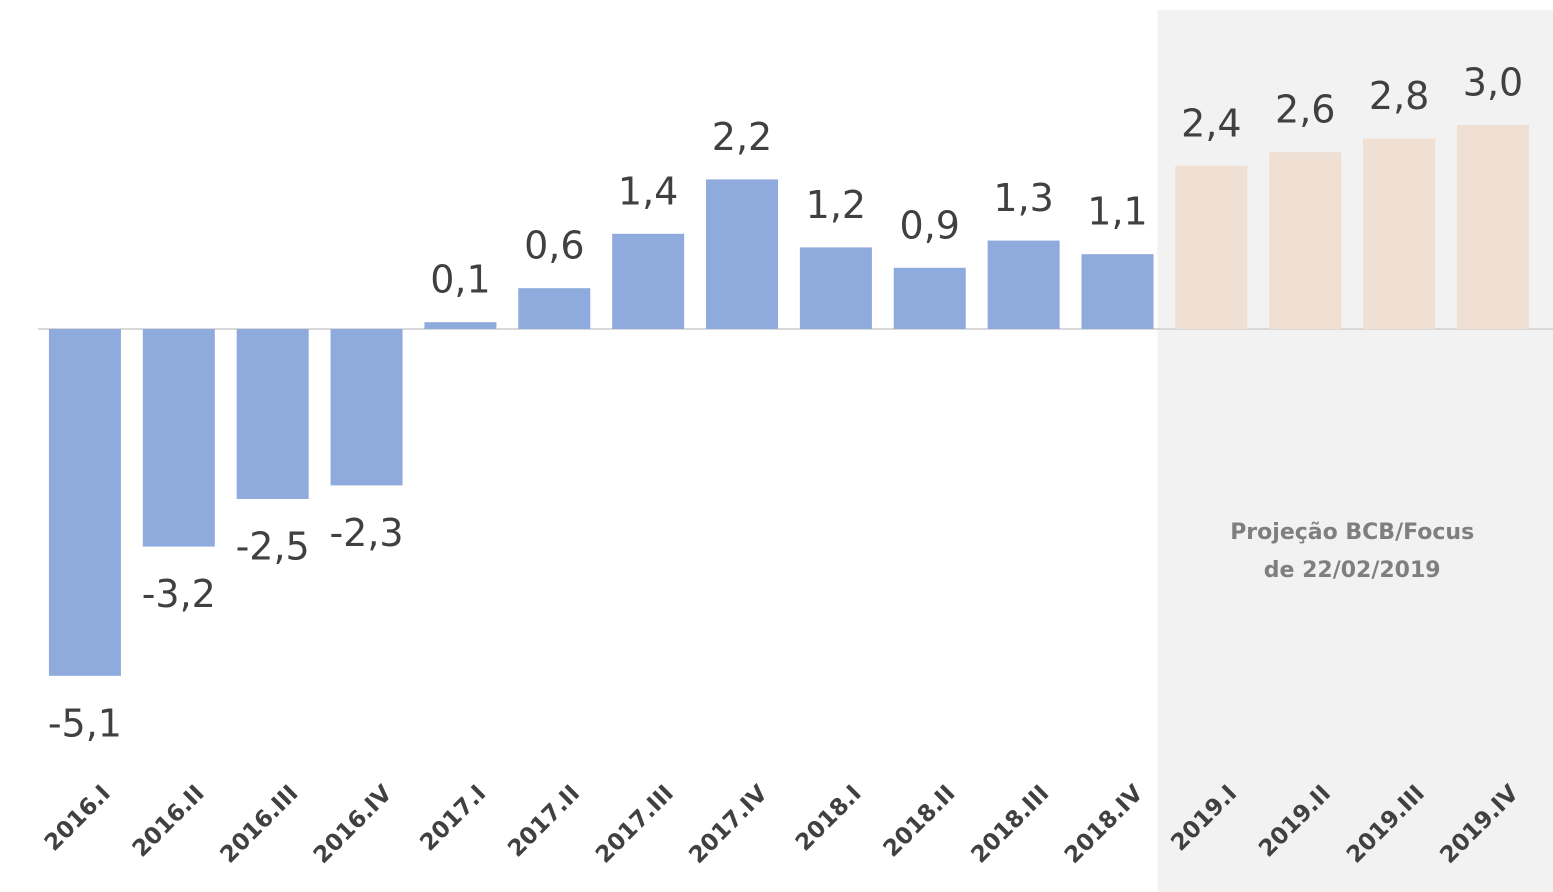 Image resolution: width=1553 pixels, height=892 pixels. Describe the element at coordinates (920, 821) in the screenshot. I see `x-tick-label: 2018.II` at that location.